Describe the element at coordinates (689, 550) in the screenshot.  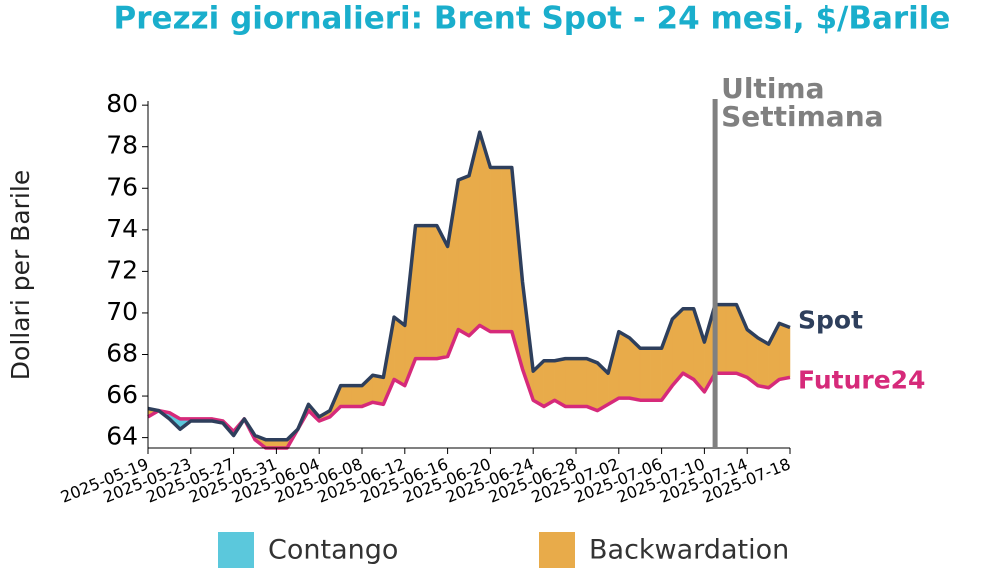
I see `legend-label: Backwardation` at that location.